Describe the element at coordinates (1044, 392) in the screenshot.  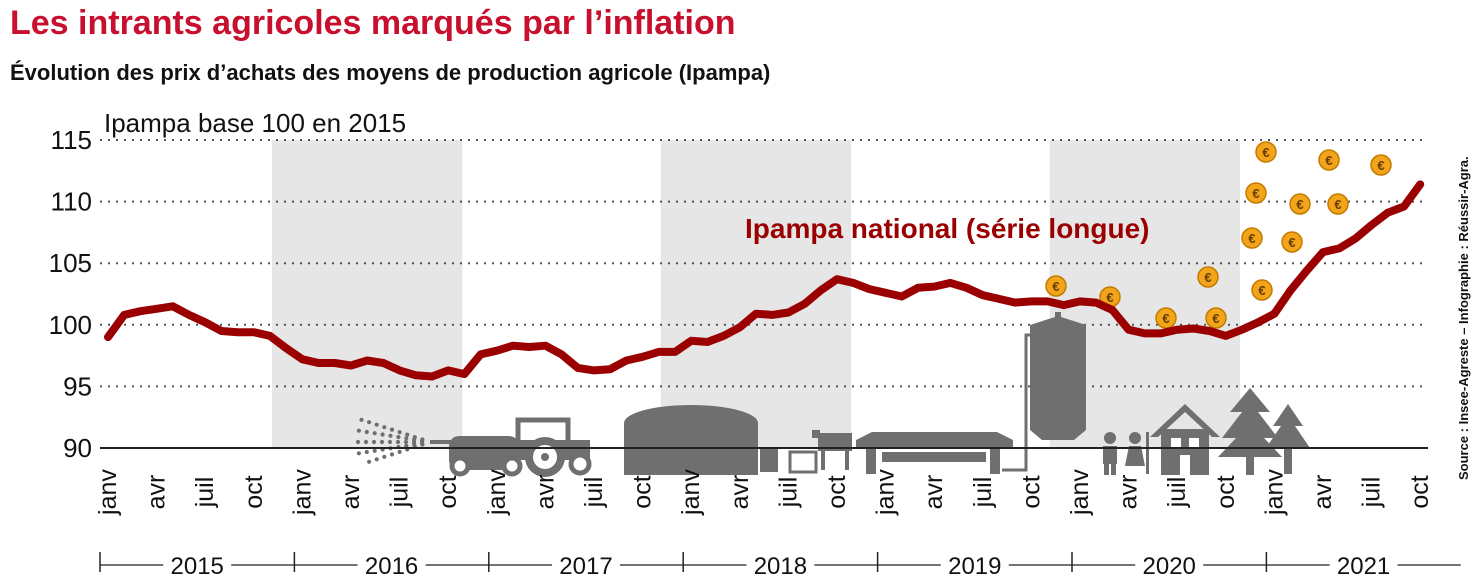
I see `grain-silo-icon` at that location.